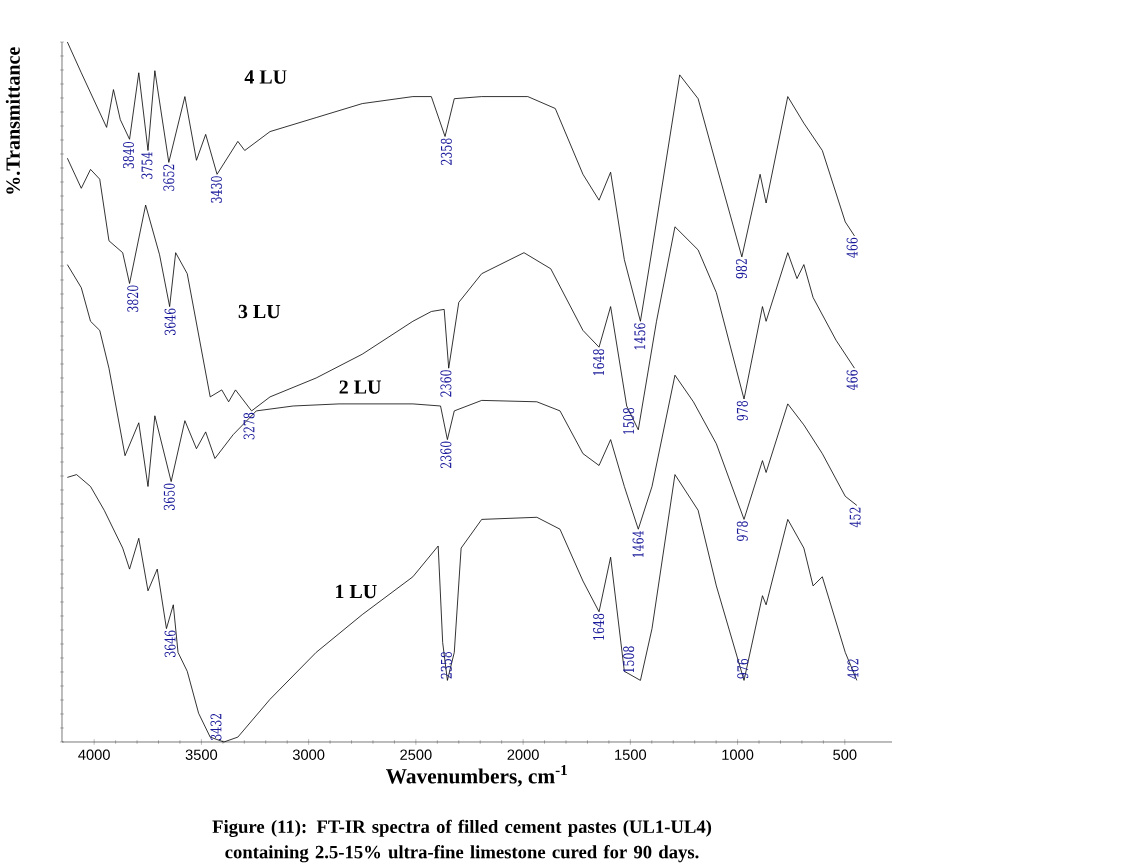 The width and height of the screenshot is (1134, 867). I want to click on annotation: 3840, so click(128, 155).